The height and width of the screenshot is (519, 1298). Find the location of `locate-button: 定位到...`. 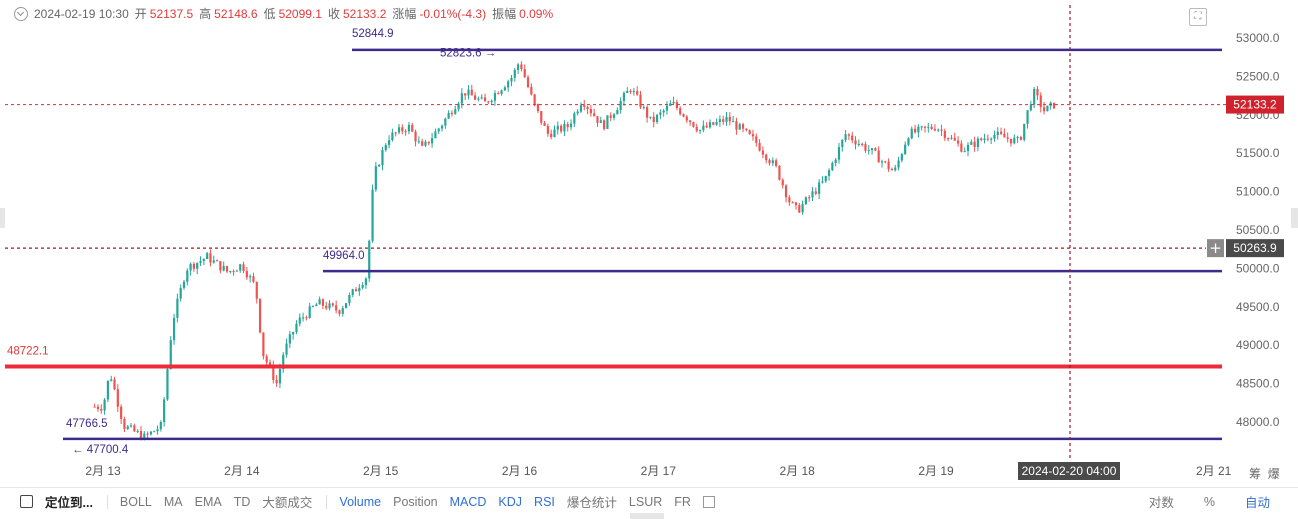

locate-button: 定位到... is located at coordinates (69, 503).